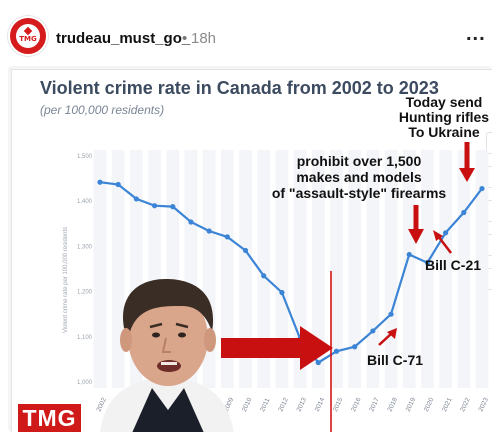 Image resolution: width=500 pixels, height=438 pixels. I want to click on y-axis-label: Violent crime rate per 100,000 residents, so click(66, 280).